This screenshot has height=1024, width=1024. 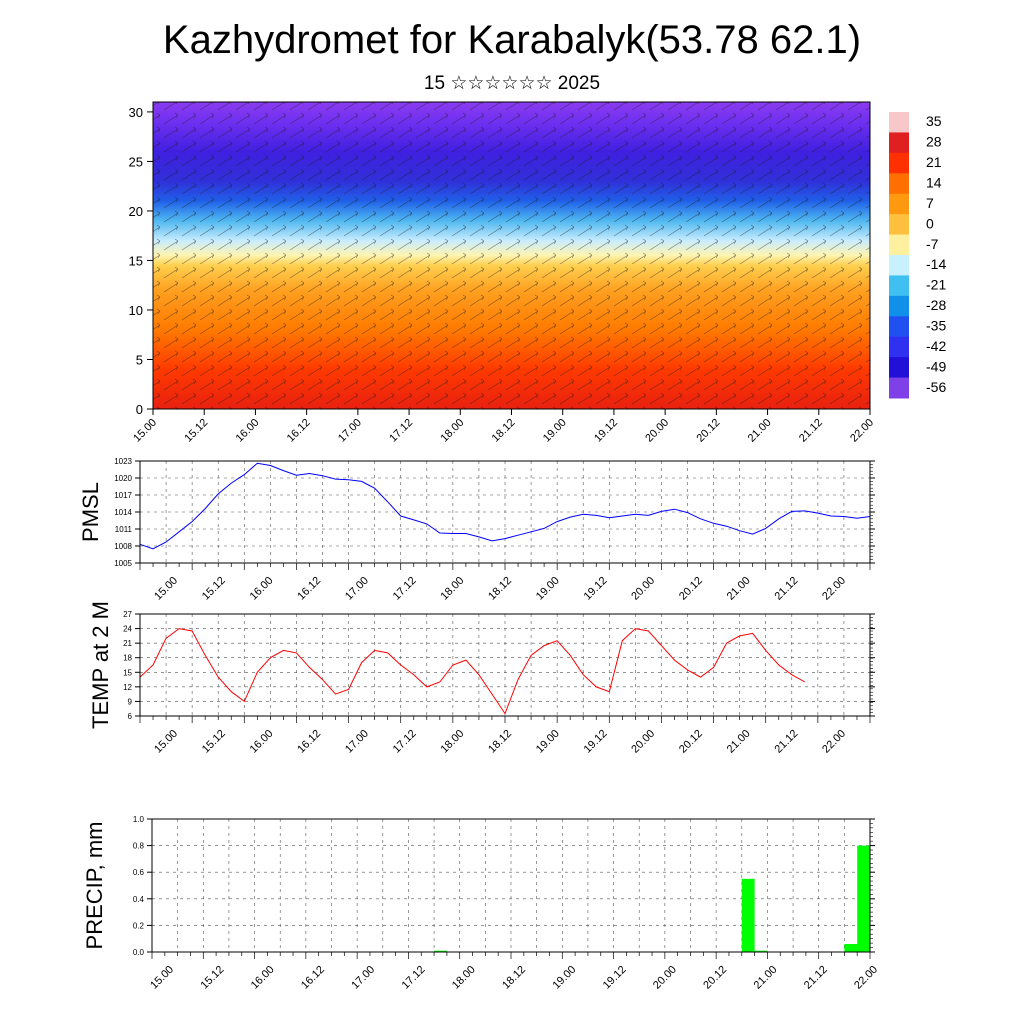 What do you see at coordinates (917, 255) in the screenshot?
I see `colorbar: 35 28 21 14 7 0 -7 -14 -21 -28 -35 -42 -49 -56` at bounding box center [917, 255].